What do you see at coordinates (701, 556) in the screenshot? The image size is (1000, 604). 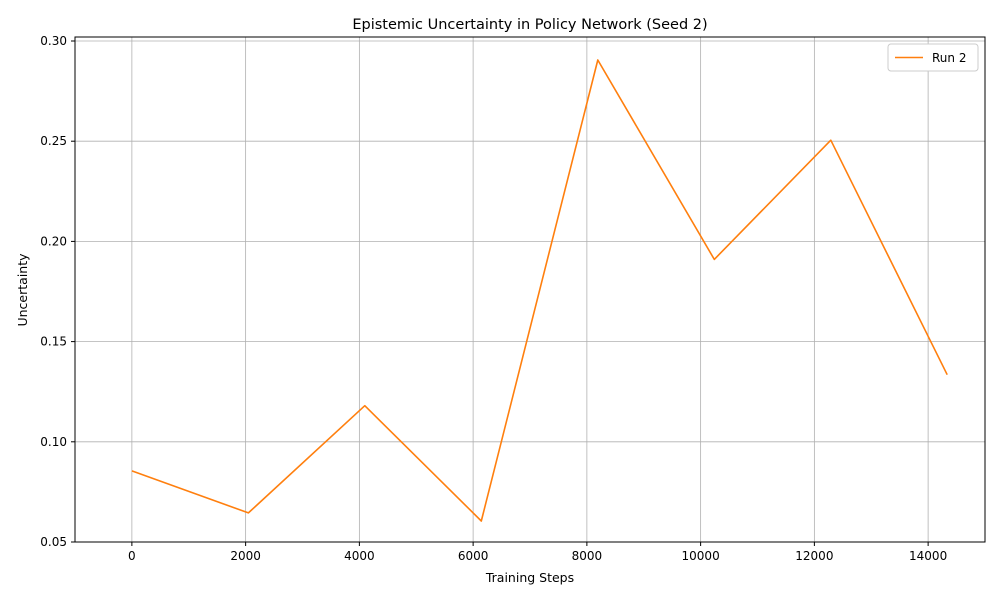 I see `x-tick-label: 10000` at bounding box center [701, 556].